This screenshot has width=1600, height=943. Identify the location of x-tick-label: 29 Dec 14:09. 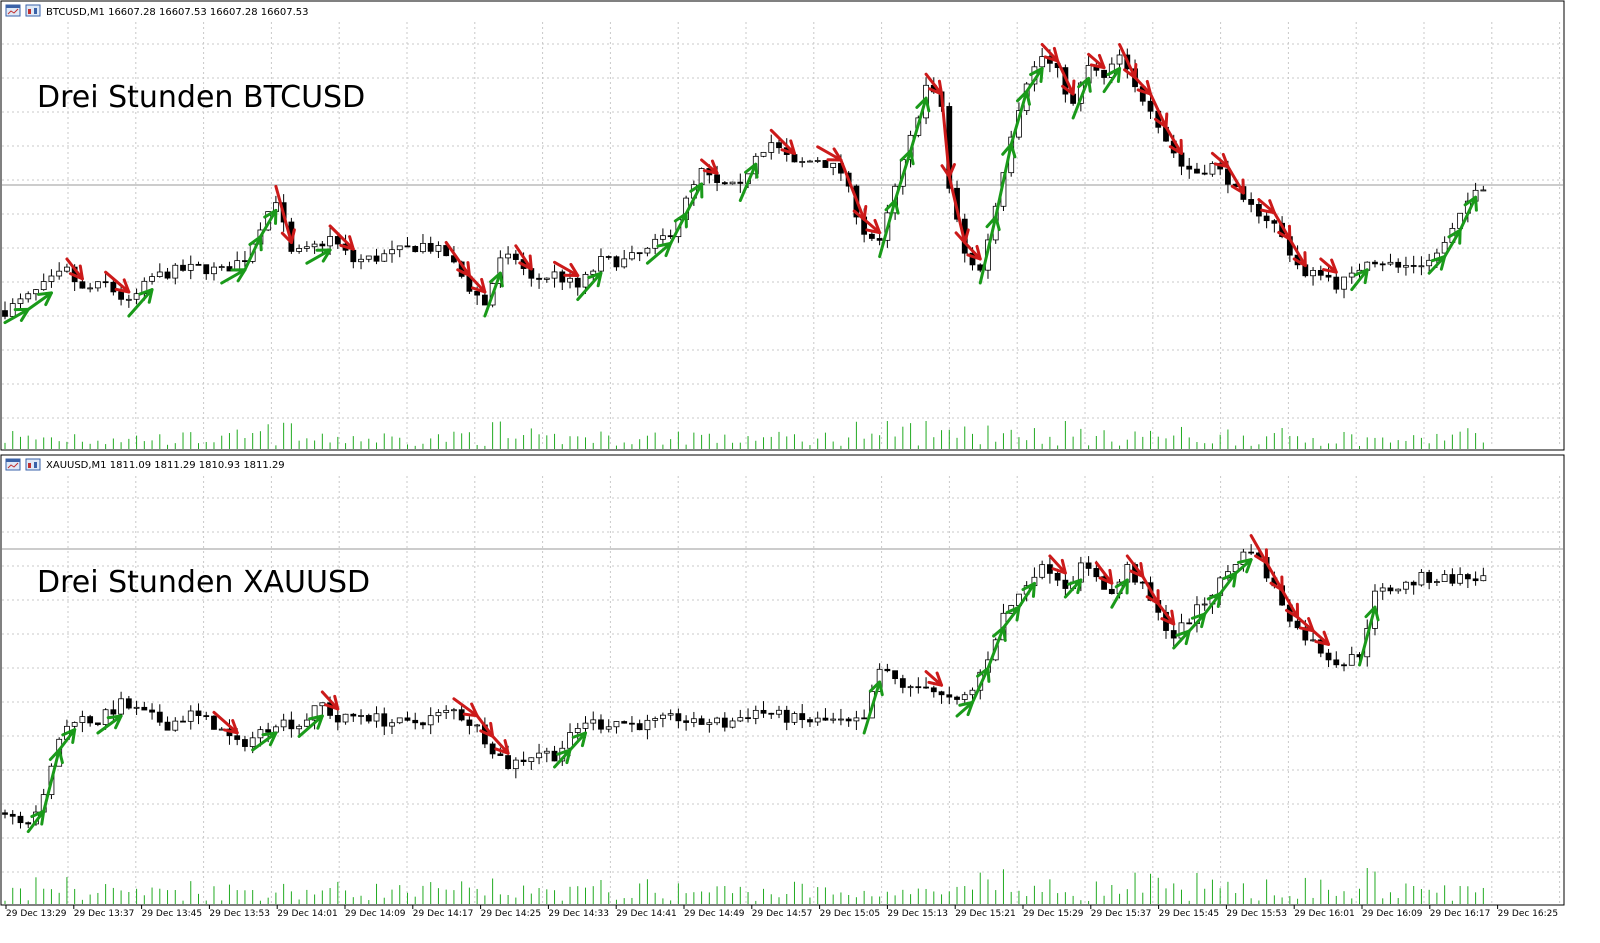
(375, 914).